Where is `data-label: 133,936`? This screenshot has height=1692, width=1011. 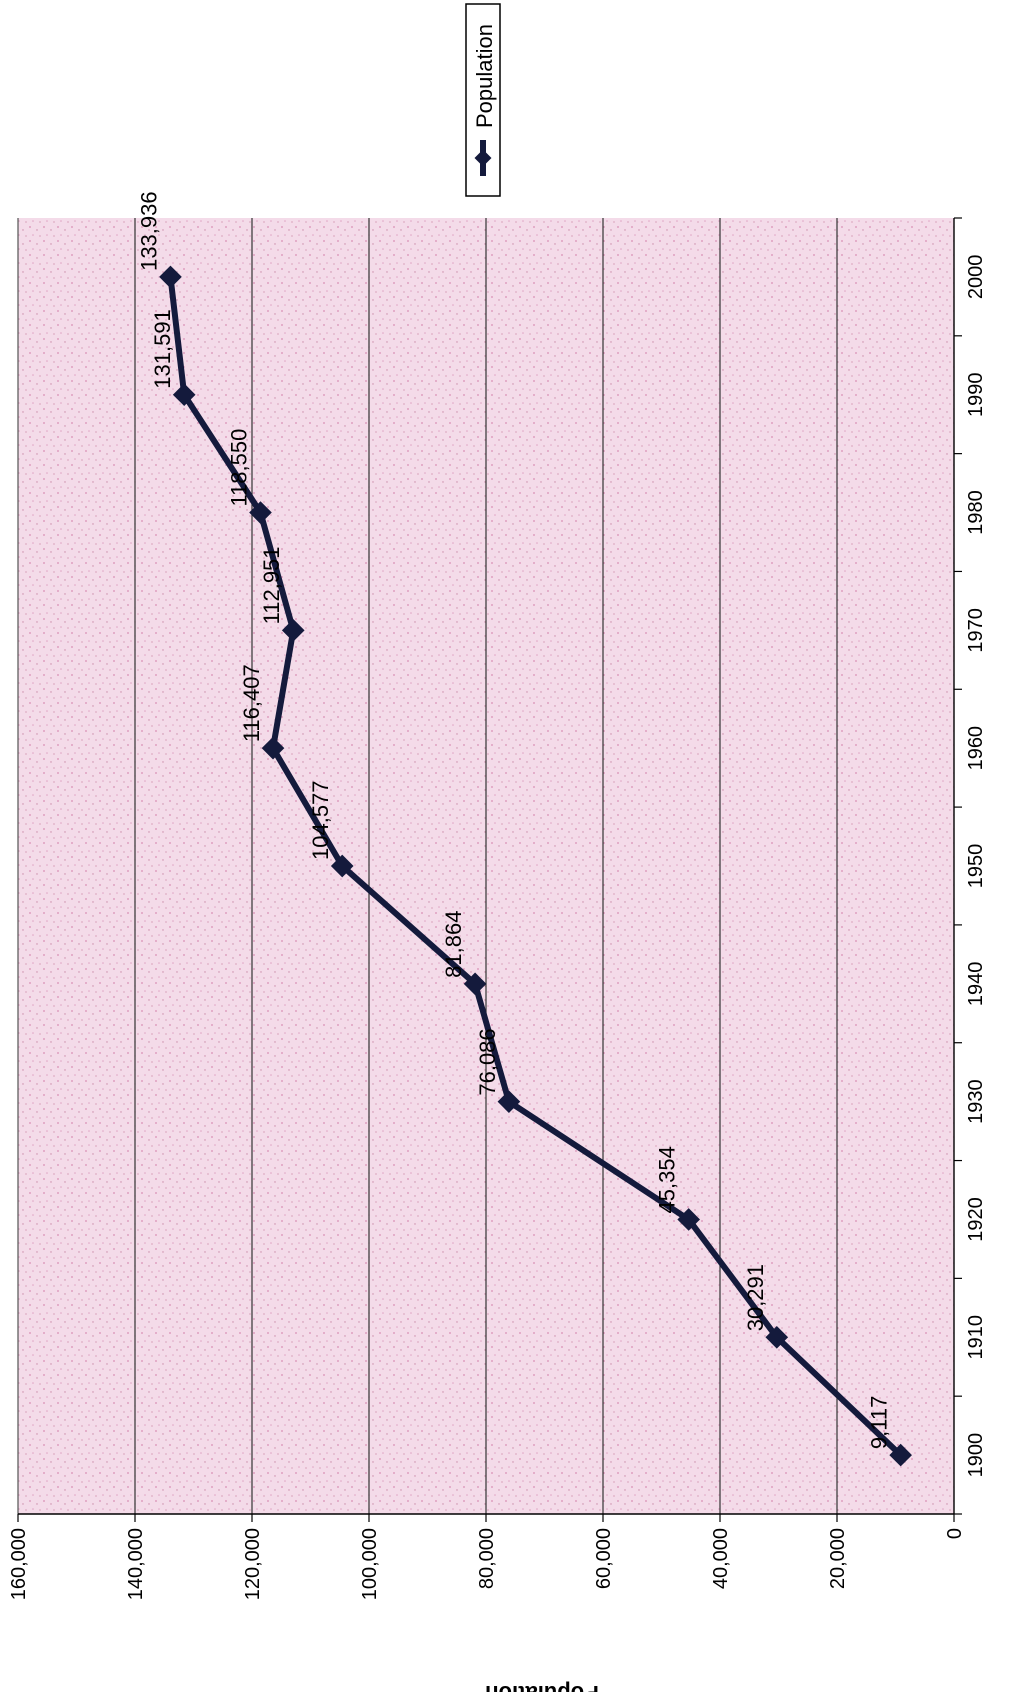
data-label: 133,936 is located at coordinates (148, 231).